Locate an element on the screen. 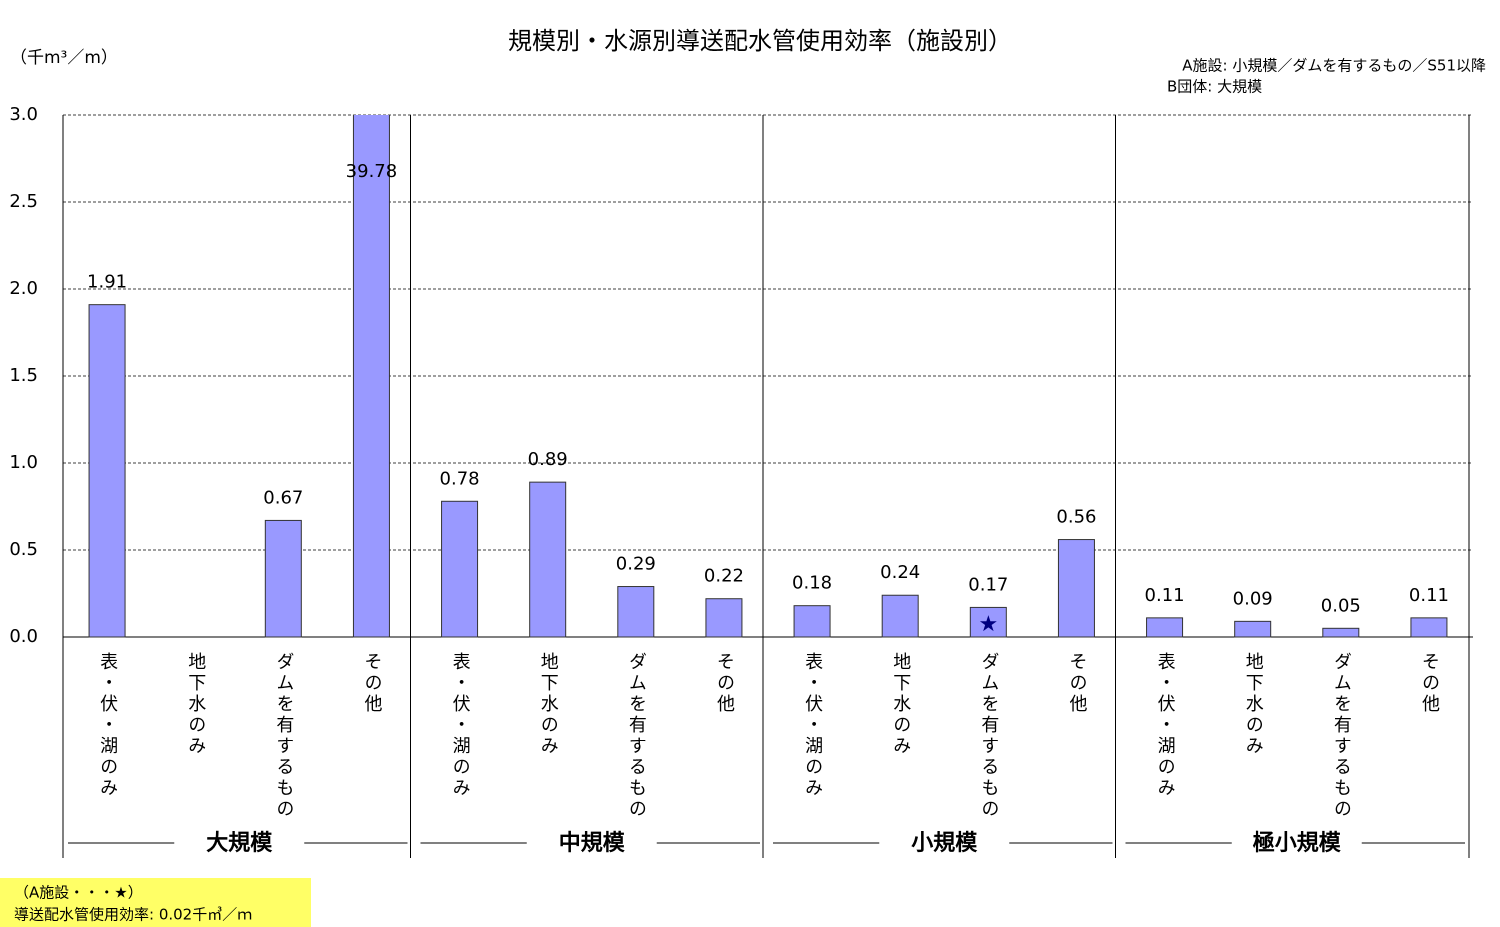 The width and height of the screenshot is (1500, 927). chart-title: 規模別・水源別導送配水管使用効率（施設別） is located at coordinates (760, 41).